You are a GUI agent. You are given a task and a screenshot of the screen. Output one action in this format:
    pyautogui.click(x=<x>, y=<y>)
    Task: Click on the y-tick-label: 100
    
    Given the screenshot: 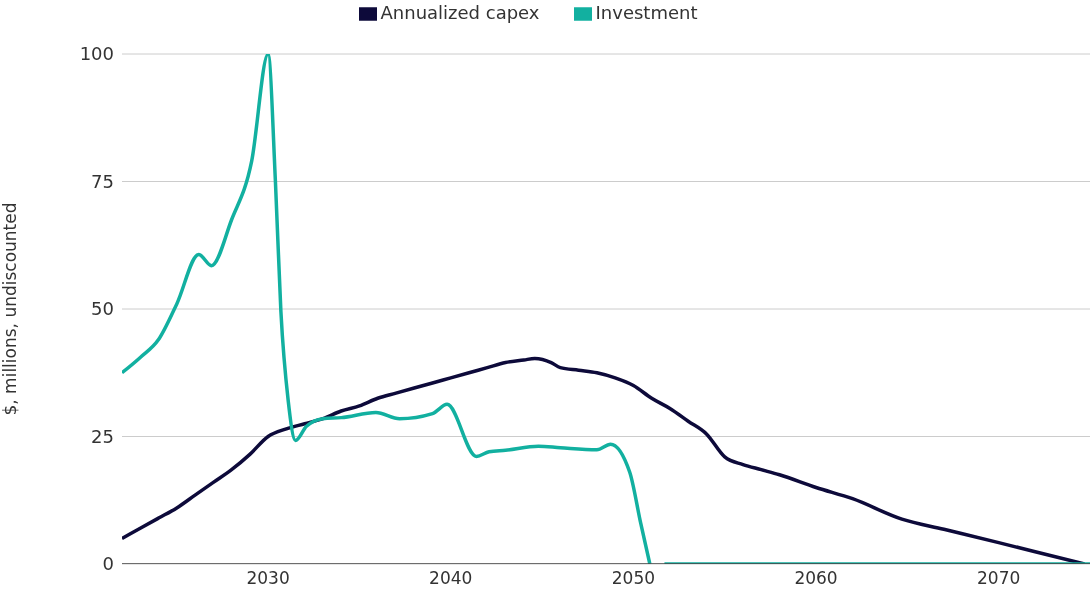 What is the action you would take?
    pyautogui.click(x=96, y=54)
    